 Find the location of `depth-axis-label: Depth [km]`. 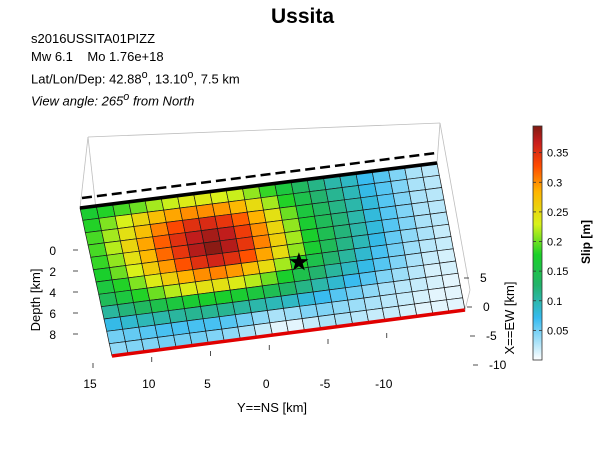

depth-axis-label: Depth [km] is located at coordinates (35, 300).